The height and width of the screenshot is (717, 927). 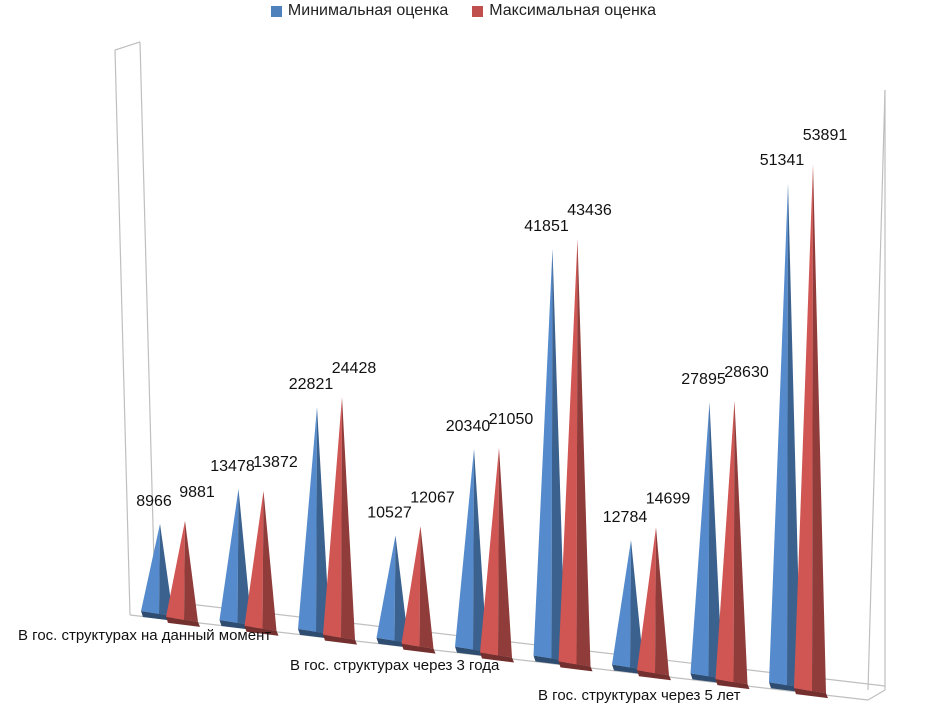 I want to click on category-label-3: В гос. структурах через 5 лет, so click(x=639, y=695).